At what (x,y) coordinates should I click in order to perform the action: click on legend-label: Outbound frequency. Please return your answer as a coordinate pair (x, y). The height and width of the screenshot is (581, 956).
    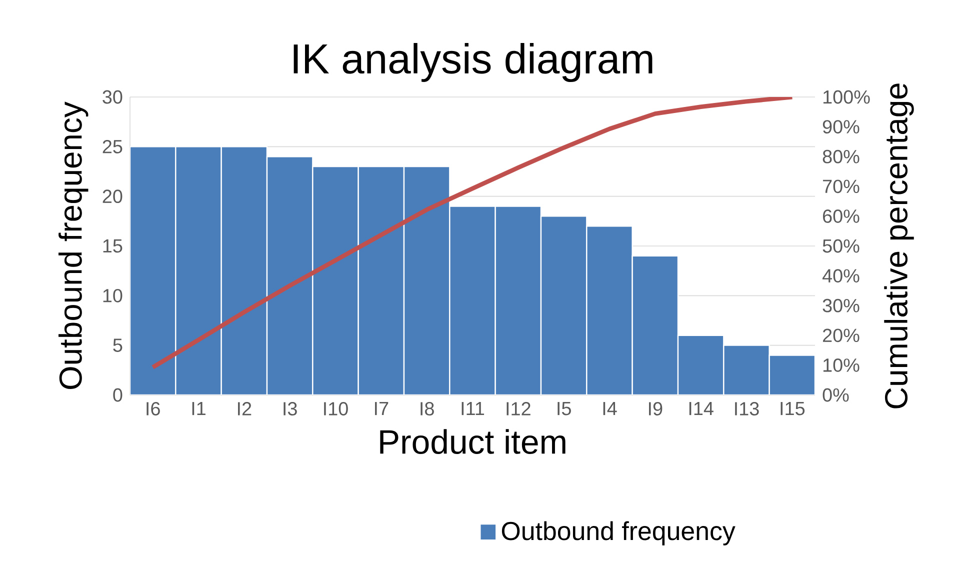
    Looking at the image, I should click on (619, 533).